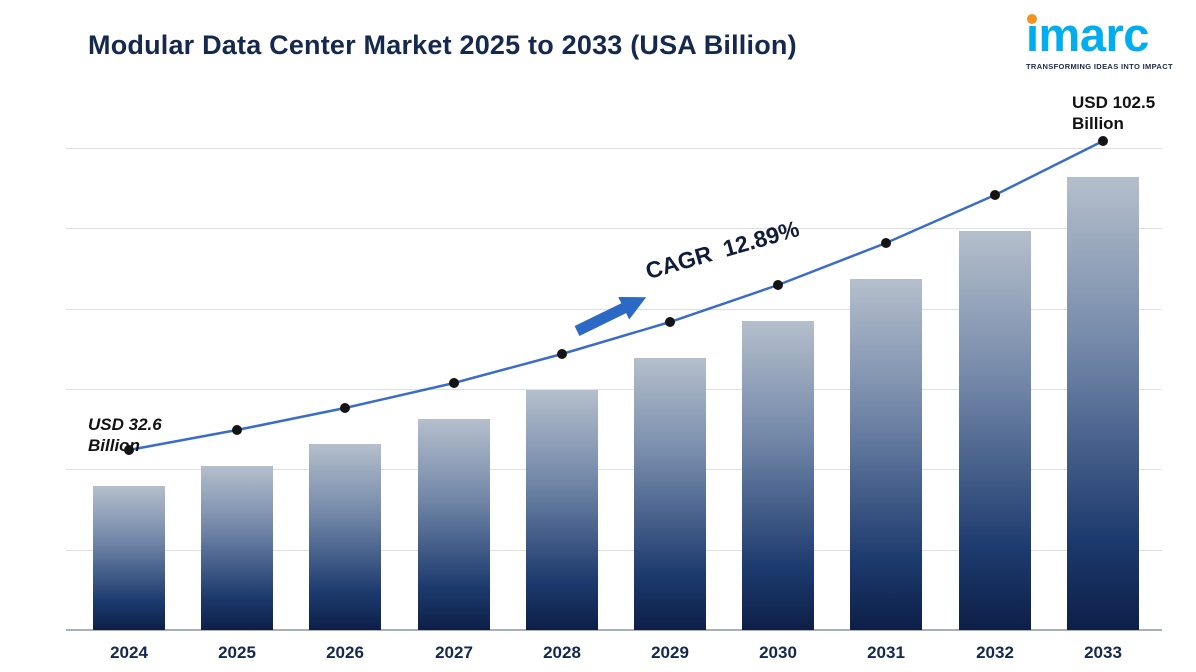 The width and height of the screenshot is (1196, 672). I want to click on data-point-dot-2029, so click(670, 322).